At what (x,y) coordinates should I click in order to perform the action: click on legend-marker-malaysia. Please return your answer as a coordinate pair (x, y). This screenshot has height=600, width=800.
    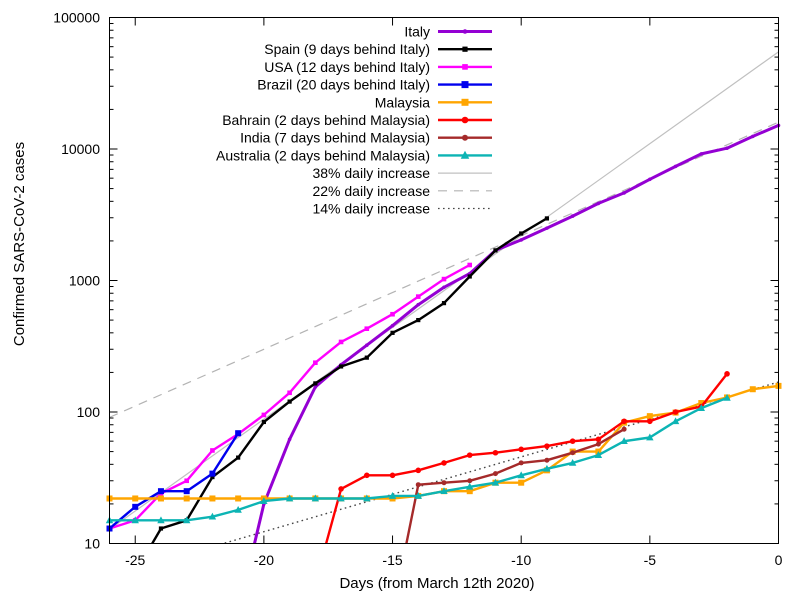
    Looking at the image, I should click on (465, 102).